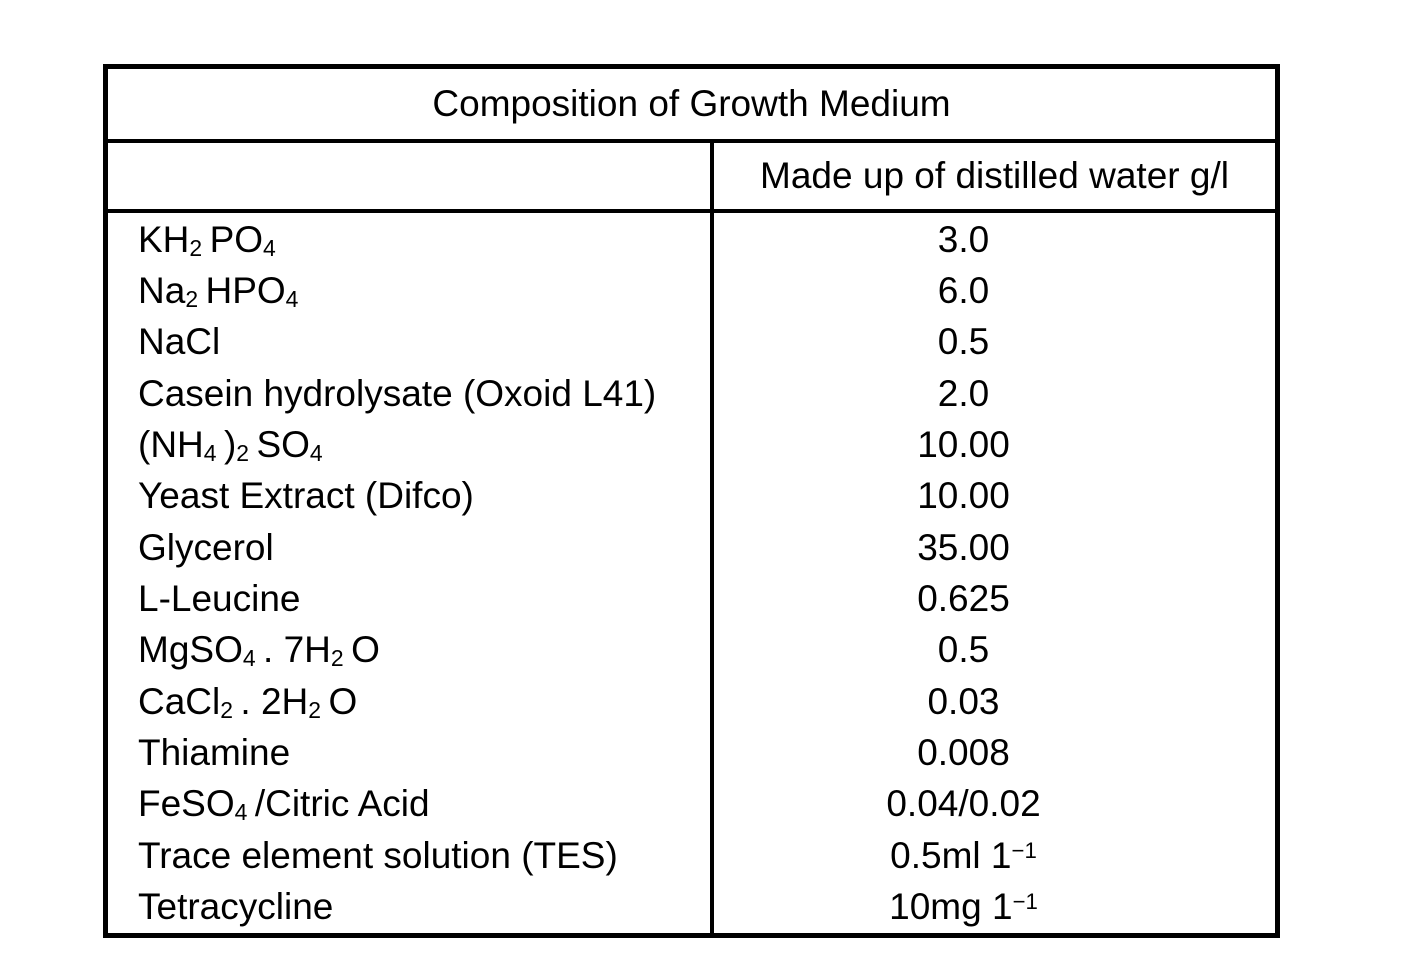 The width and height of the screenshot is (1406, 975). What do you see at coordinates (963, 239) in the screenshot?
I see `amount-cell: 3.0` at bounding box center [963, 239].